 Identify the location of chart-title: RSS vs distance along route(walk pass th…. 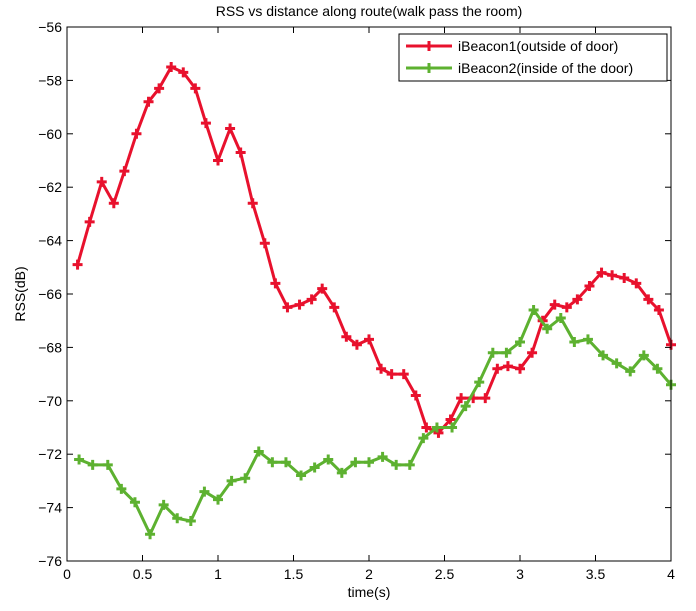
(369, 11).